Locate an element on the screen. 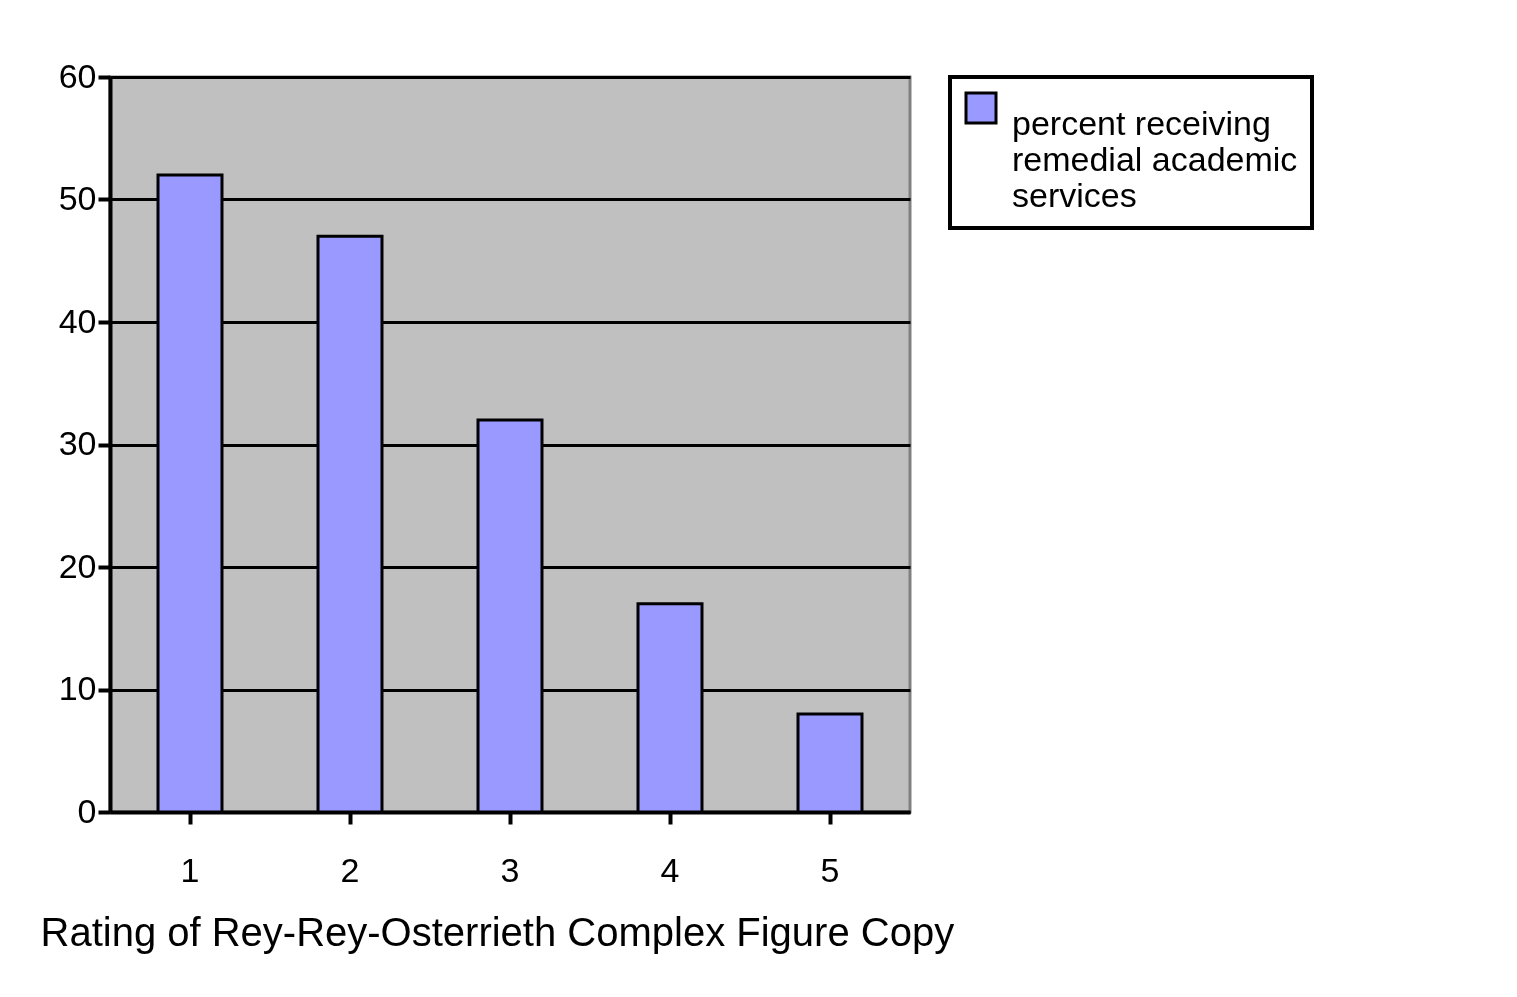  x-tick-label: 2 is located at coordinates (350, 869).